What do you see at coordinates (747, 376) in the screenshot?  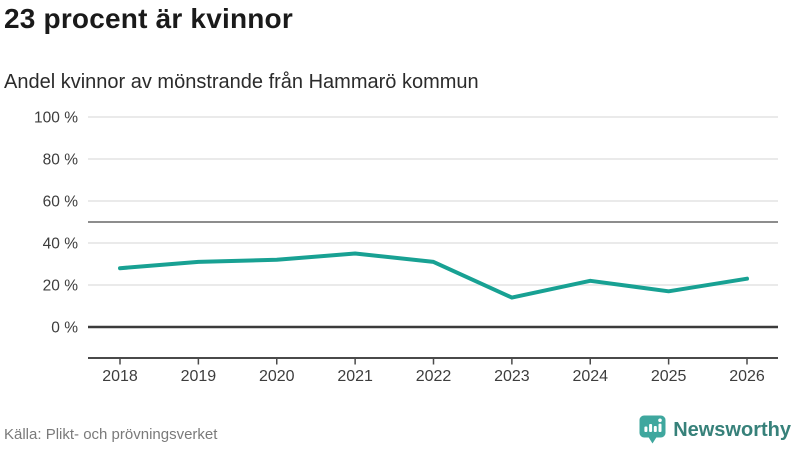 I see `svg-text: 2026` at bounding box center [747, 376].